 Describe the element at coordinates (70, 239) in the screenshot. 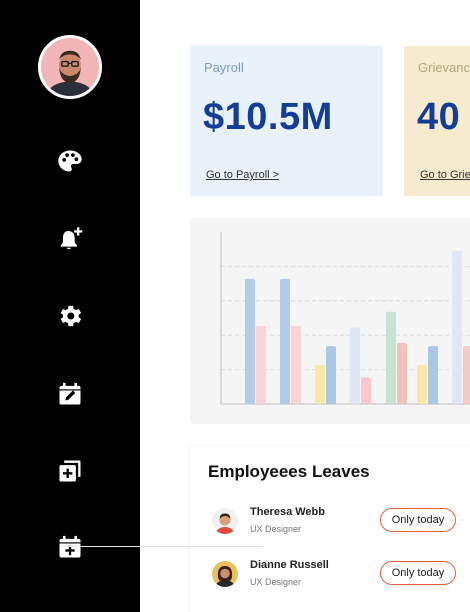

I see `bell-plus-icon` at that location.